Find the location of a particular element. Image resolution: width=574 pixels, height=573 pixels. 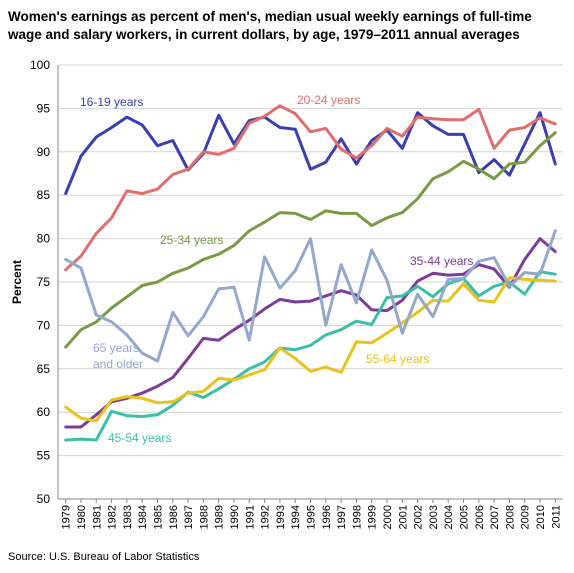

series-label-25-34-years: 25-34 years is located at coordinates (191, 240).